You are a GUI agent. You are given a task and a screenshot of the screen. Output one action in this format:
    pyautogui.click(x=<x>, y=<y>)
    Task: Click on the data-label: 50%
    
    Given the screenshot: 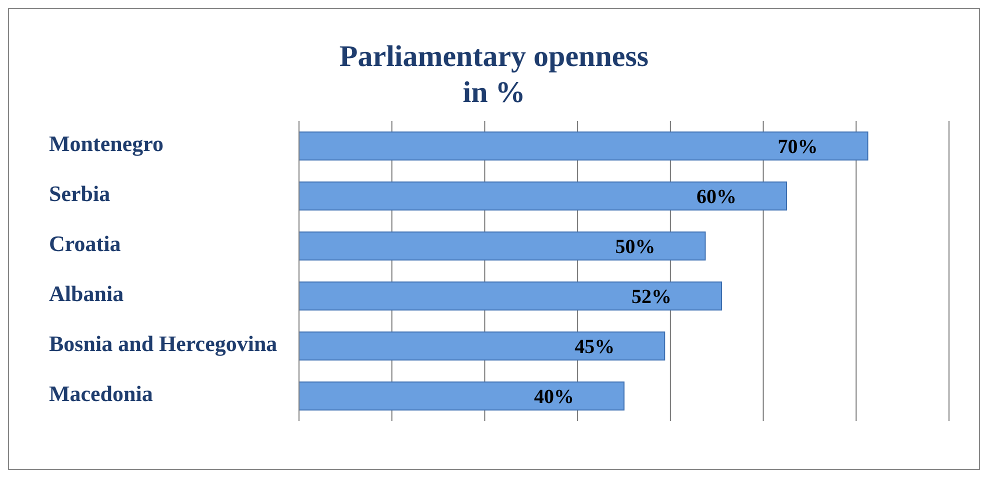 What is the action you would take?
    pyautogui.click(x=635, y=247)
    